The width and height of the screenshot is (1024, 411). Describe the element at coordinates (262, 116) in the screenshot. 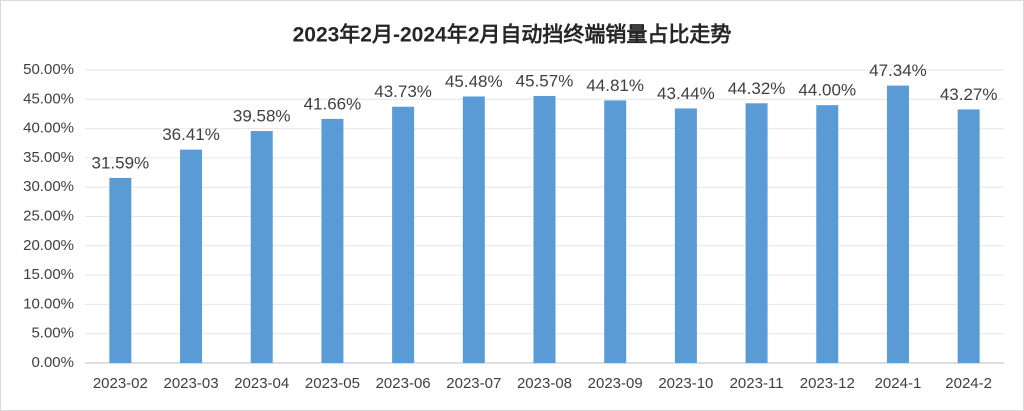

I see `value-label: 39.58%` at that location.